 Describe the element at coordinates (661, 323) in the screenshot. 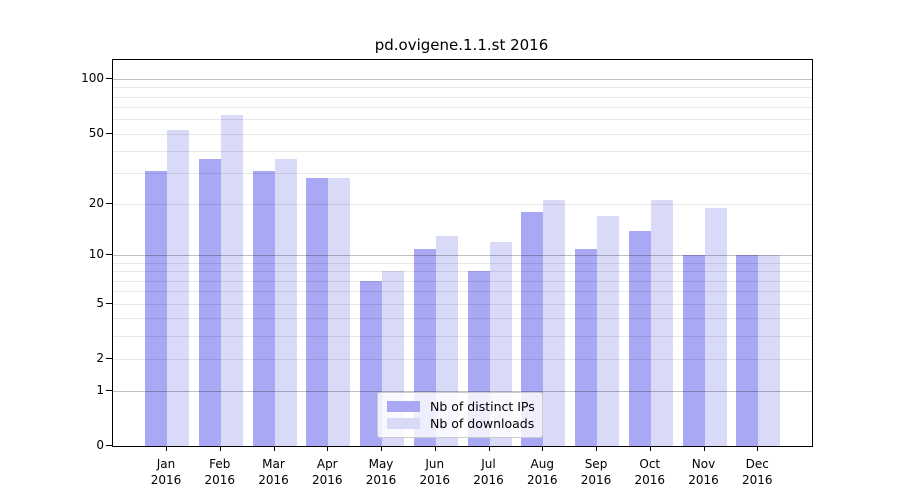

I see `bar-nb-of-downloads-oct` at that location.